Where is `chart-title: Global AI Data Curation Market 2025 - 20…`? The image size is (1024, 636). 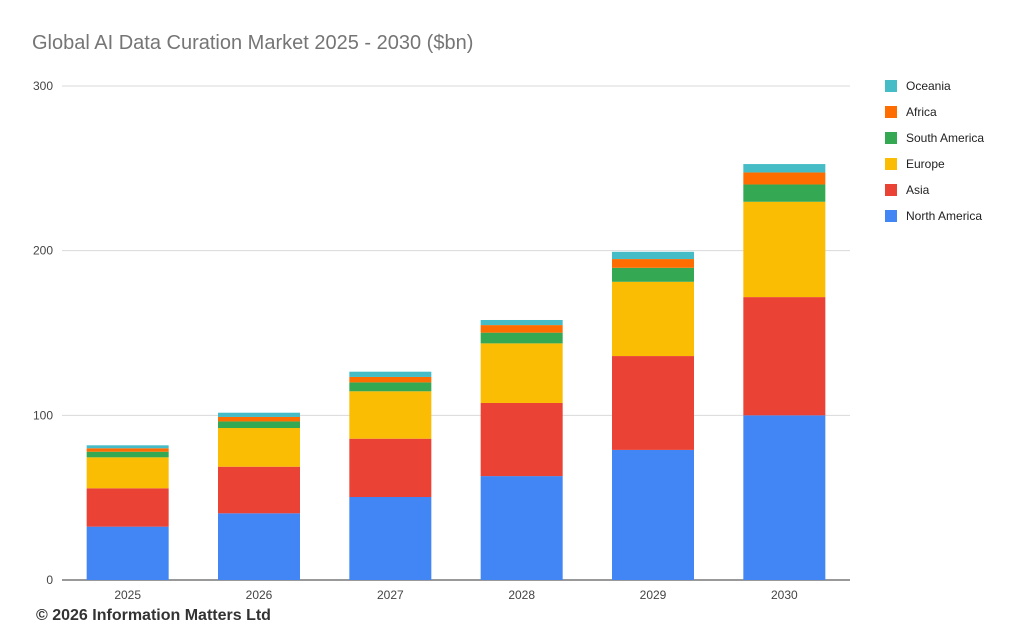 chart-title: Global AI Data Curation Market 2025 - 20… is located at coordinates (253, 43).